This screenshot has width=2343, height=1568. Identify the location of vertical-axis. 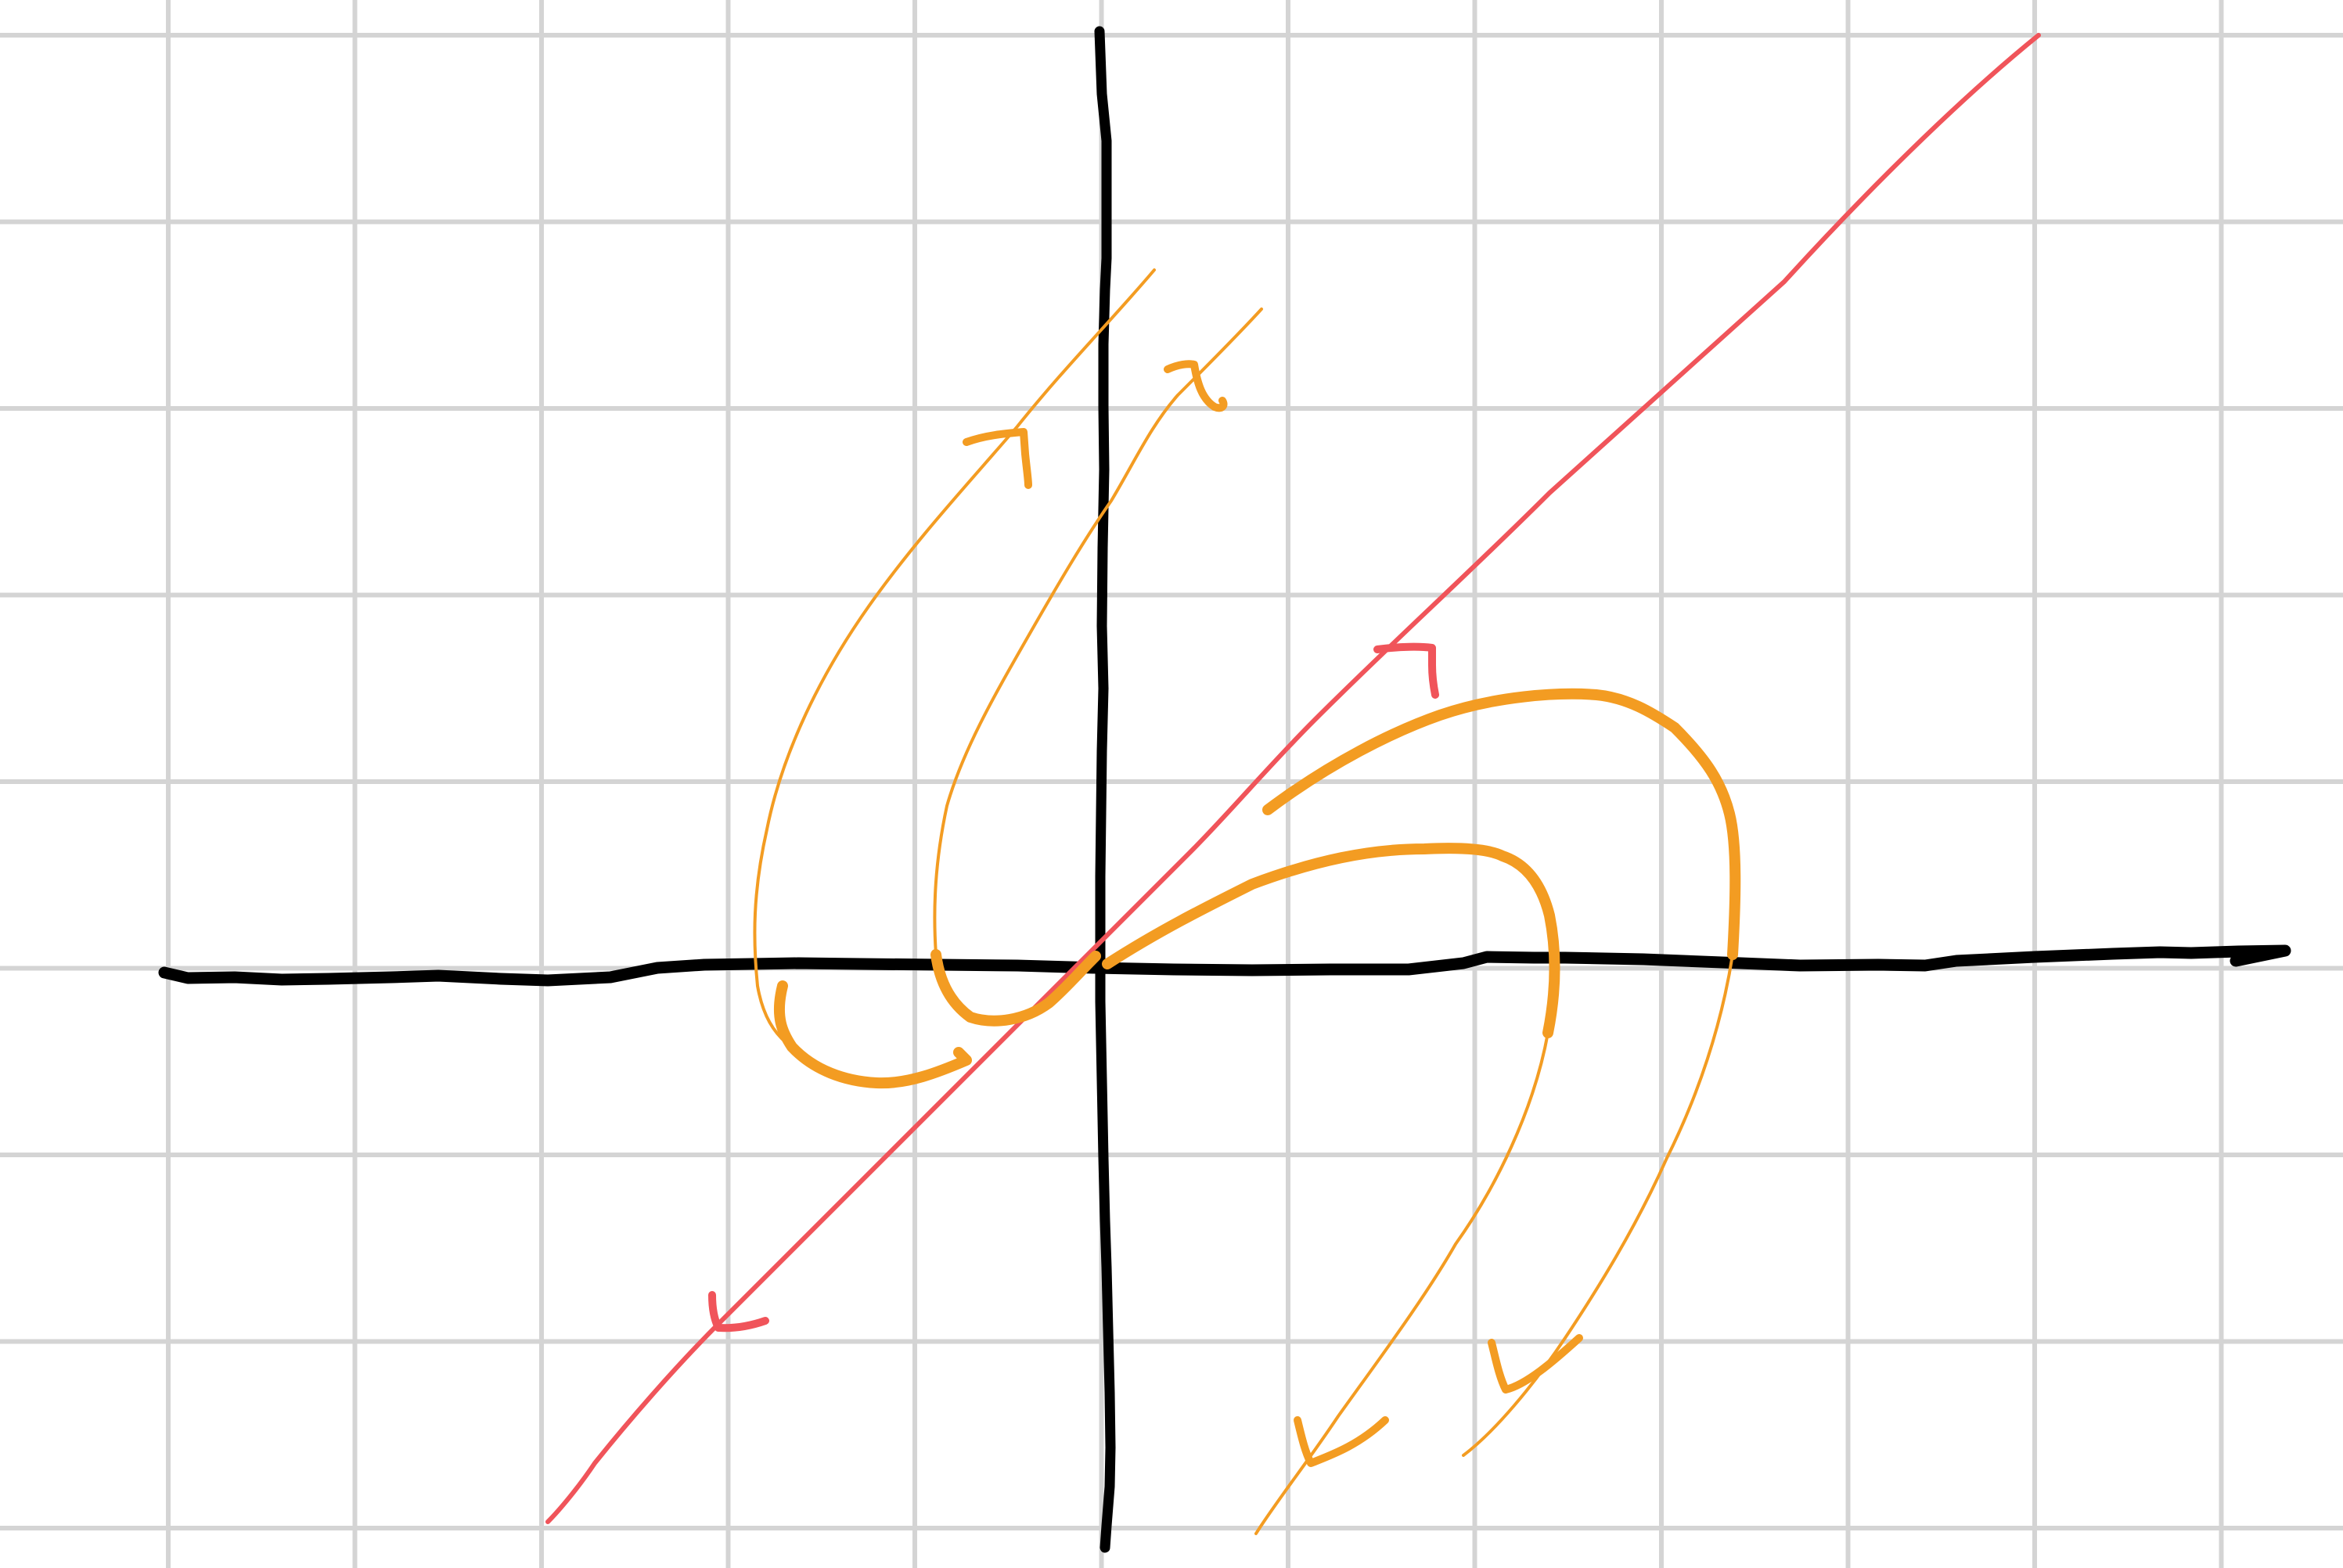
(1105, 790).